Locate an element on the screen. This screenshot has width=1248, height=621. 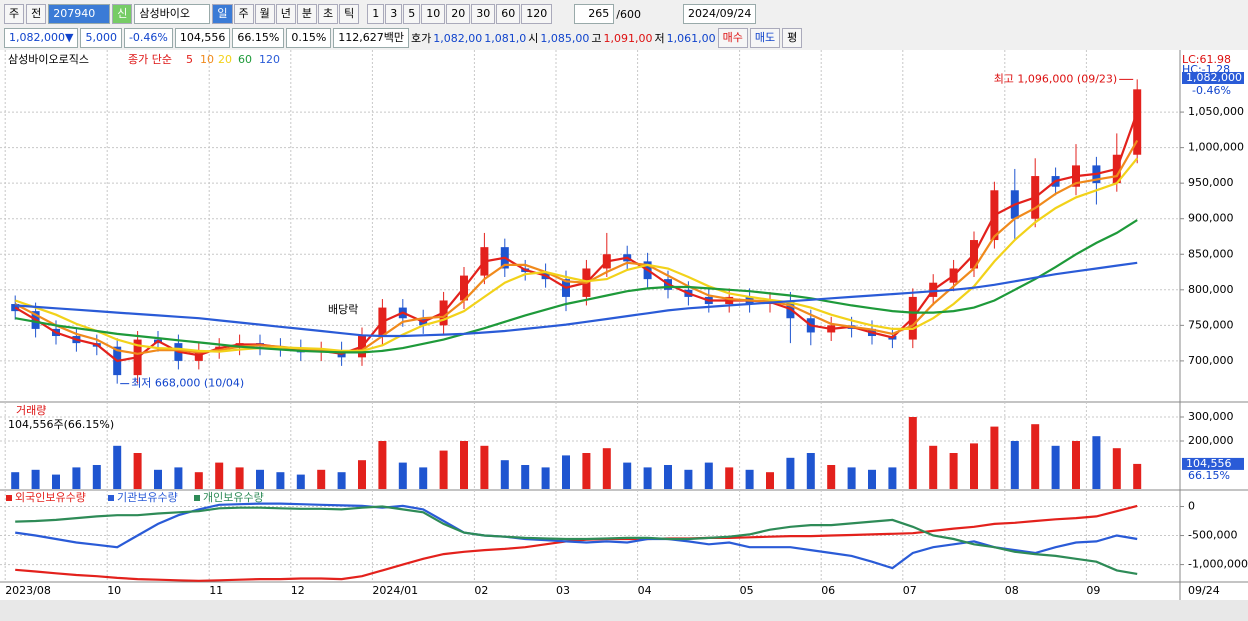
change: 5,000 is located at coordinates (101, 38).